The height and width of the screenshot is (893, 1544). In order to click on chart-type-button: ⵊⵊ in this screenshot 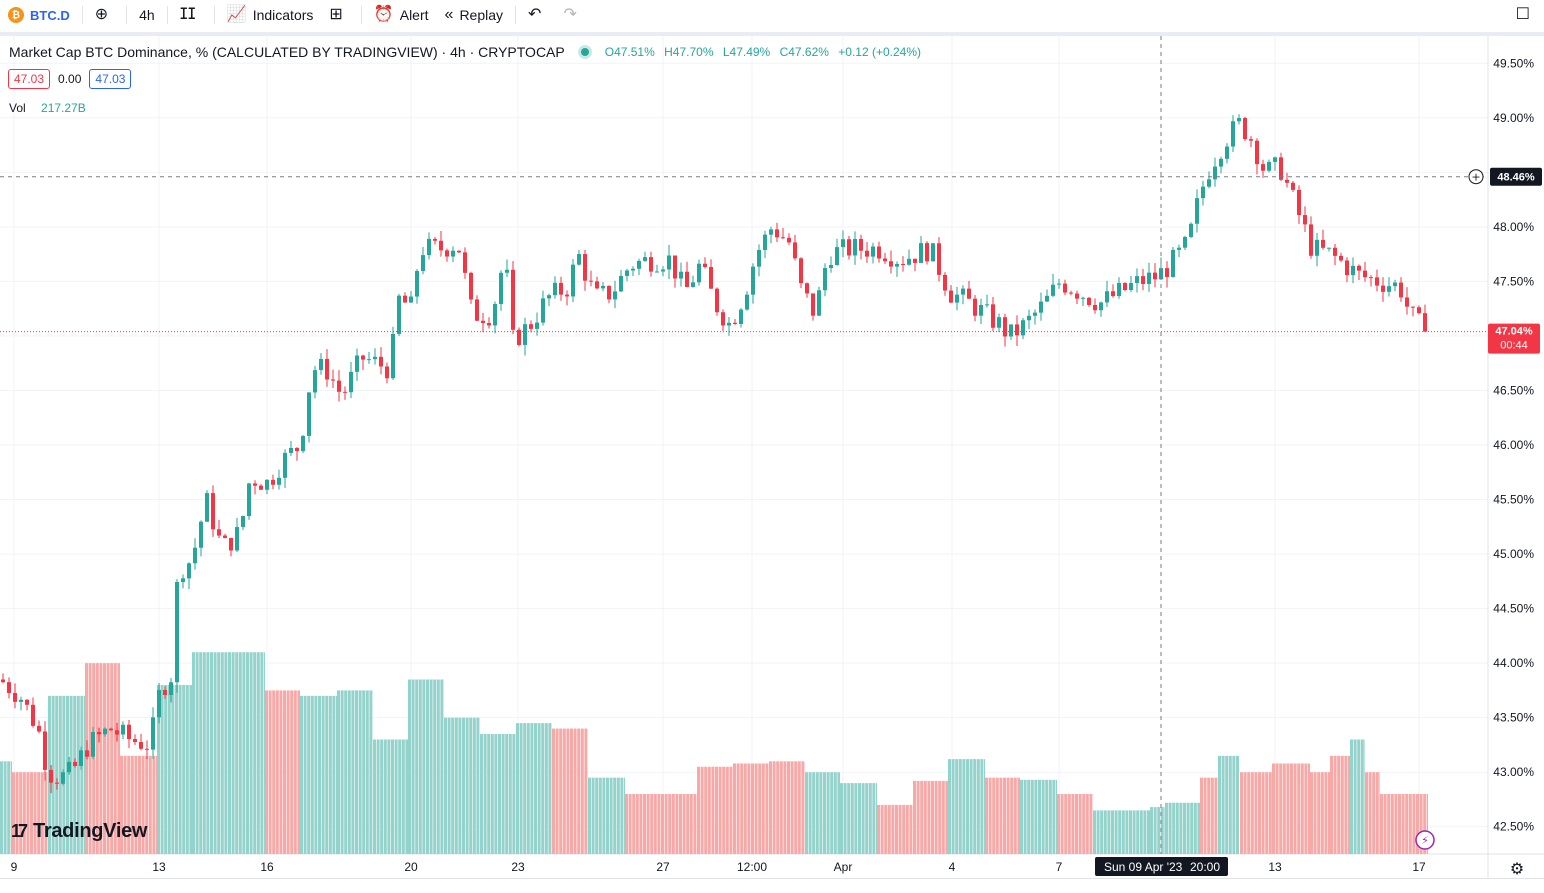, I will do `click(191, 15)`.